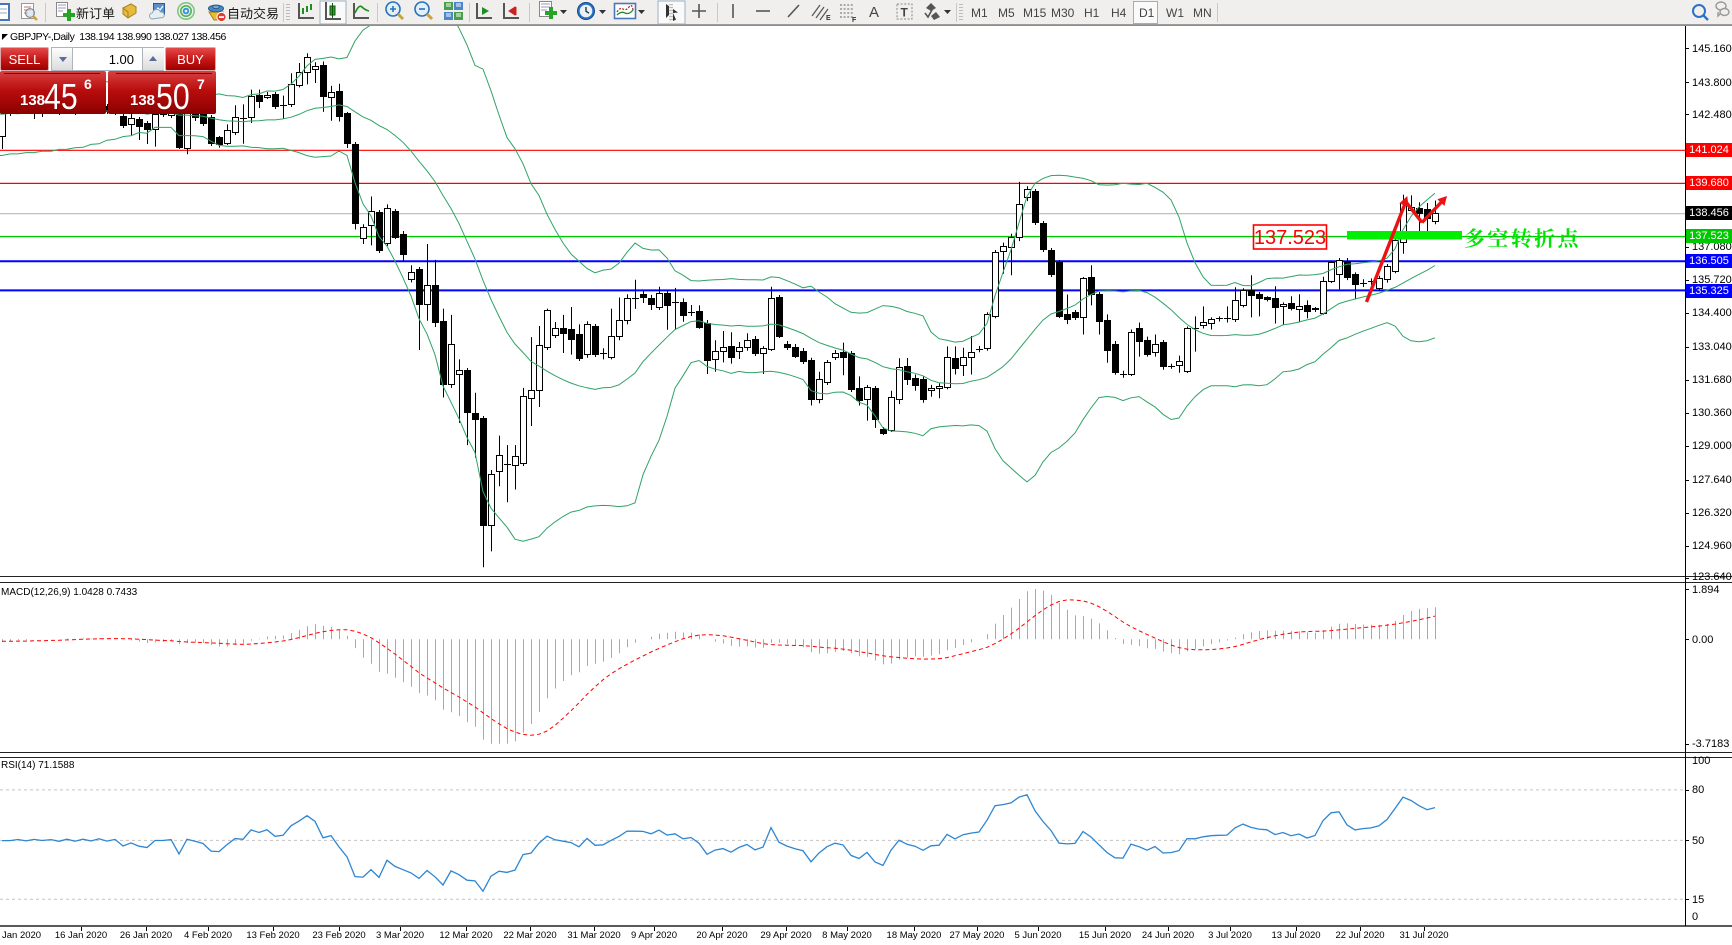 The image size is (1732, 945). I want to click on svg-text: 137.523, so click(1290, 238).